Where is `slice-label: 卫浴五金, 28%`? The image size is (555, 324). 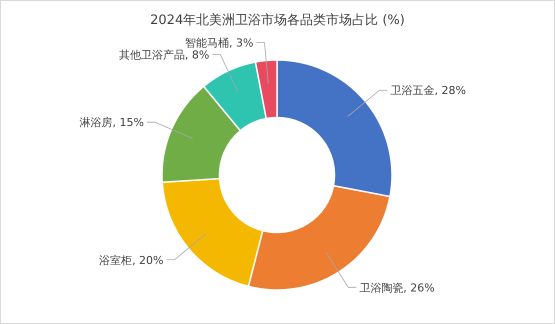 slice-label: 卫浴五金, 28% is located at coordinates (428, 91).